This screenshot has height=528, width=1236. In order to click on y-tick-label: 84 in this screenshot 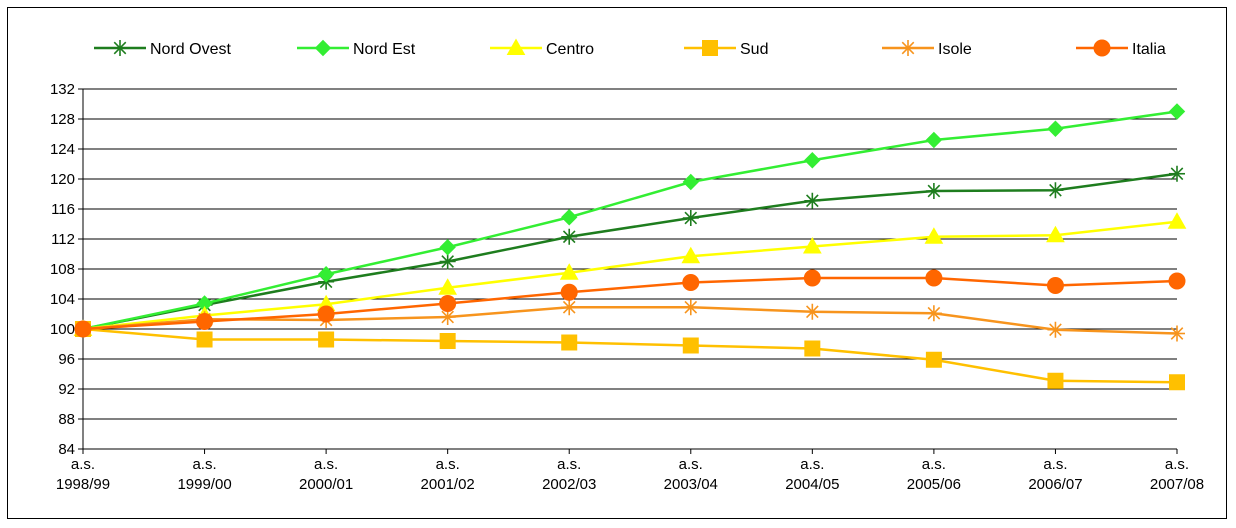, I will do `click(66, 449)`.